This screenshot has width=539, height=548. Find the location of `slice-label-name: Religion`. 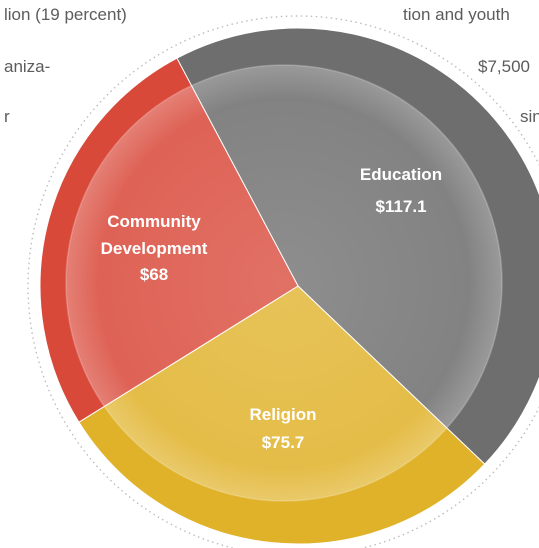

slice-label-name: Religion is located at coordinates (282, 414).